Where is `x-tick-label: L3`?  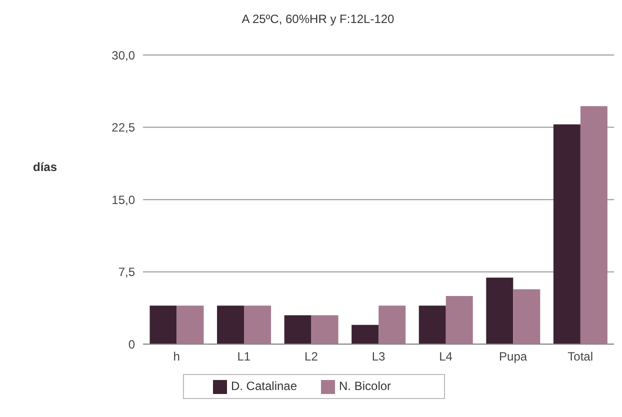
x-tick-label: L3 is located at coordinates (379, 357).